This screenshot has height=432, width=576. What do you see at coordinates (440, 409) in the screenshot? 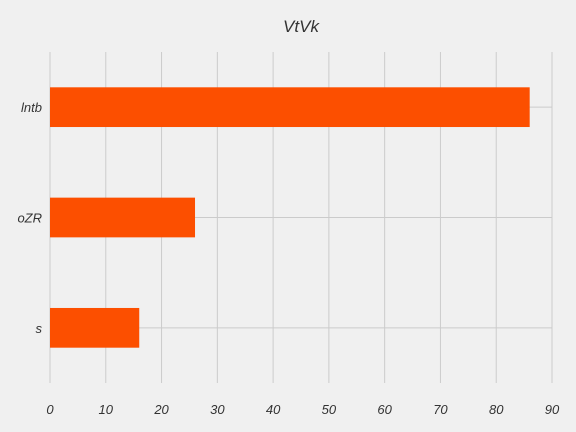
I see `x-tick-label: 70` at bounding box center [440, 409].